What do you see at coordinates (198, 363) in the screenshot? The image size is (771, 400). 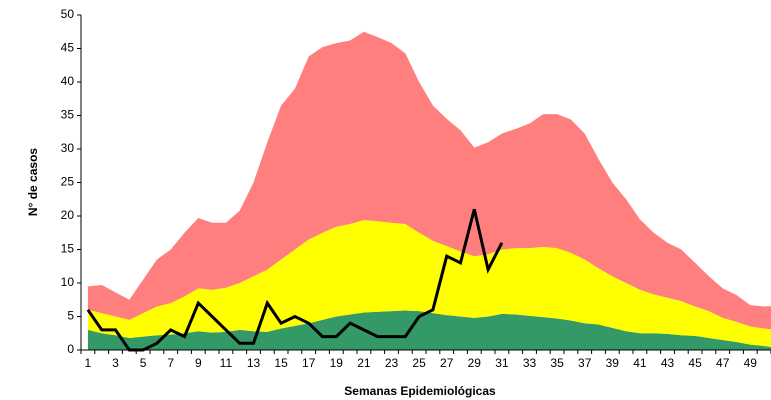 I see `x-tick-label: 9` at bounding box center [198, 363].